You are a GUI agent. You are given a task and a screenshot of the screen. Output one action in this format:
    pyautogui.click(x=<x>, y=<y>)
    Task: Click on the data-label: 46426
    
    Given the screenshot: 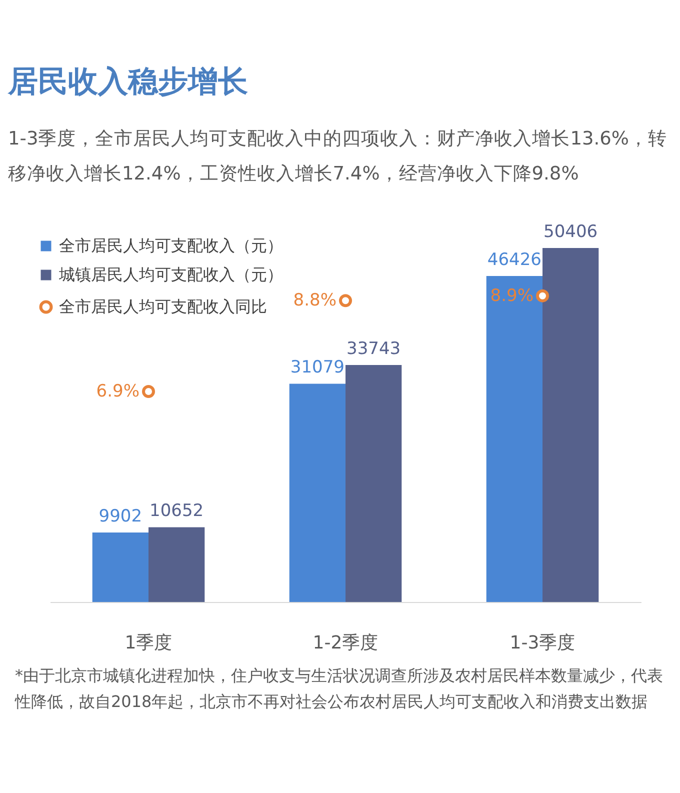 What is the action you would take?
    pyautogui.click(x=514, y=260)
    